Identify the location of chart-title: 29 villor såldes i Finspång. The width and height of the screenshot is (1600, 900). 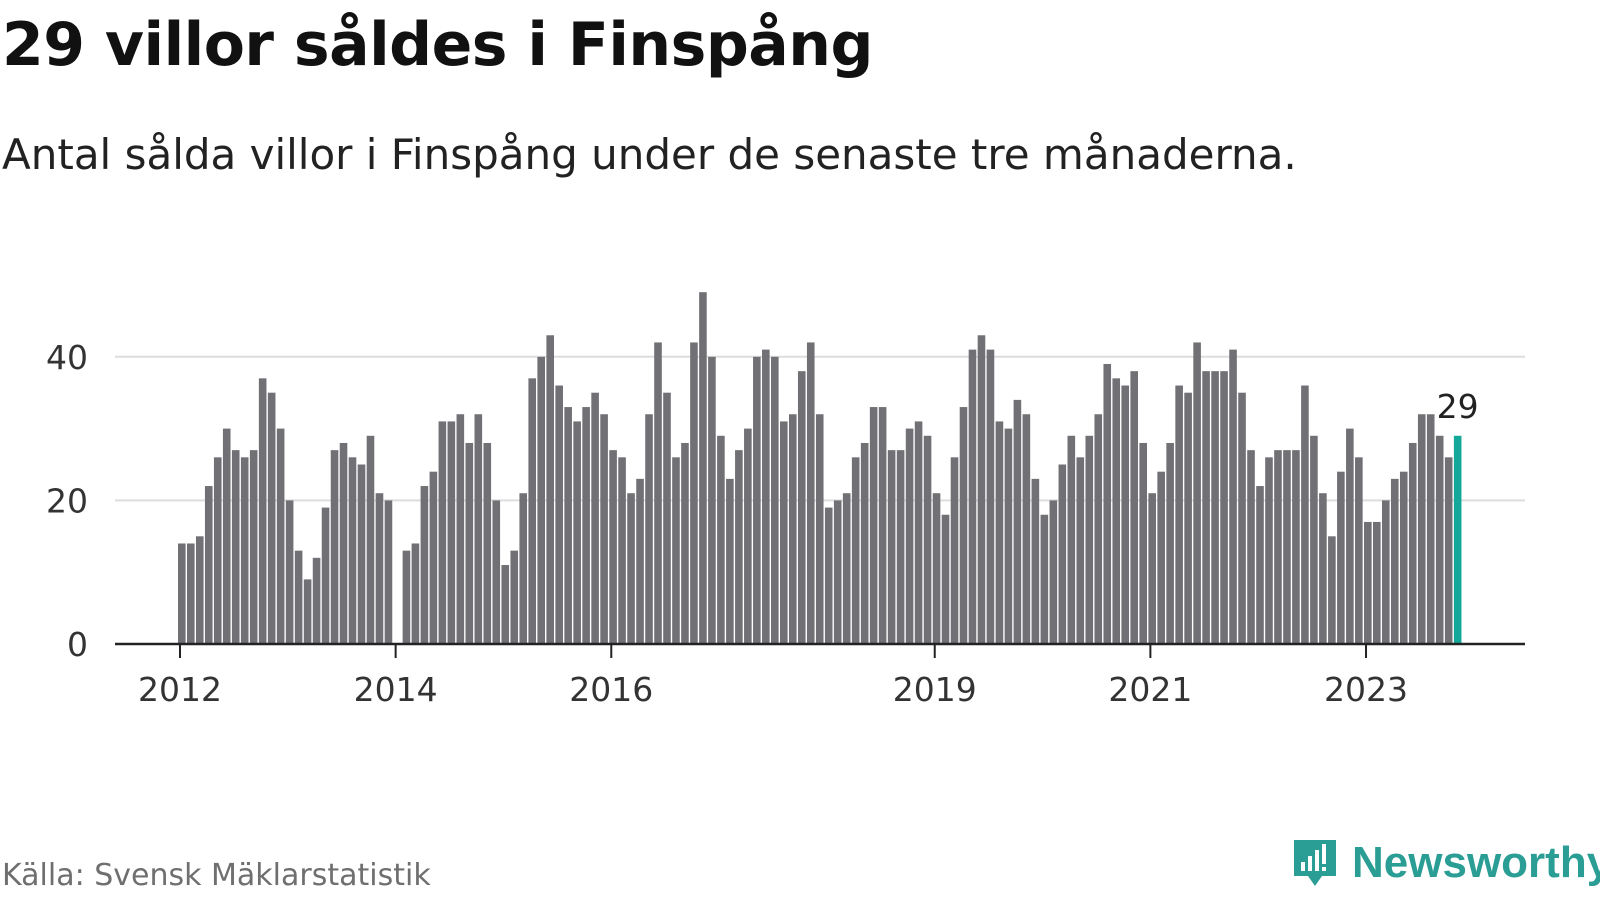
(437, 45).